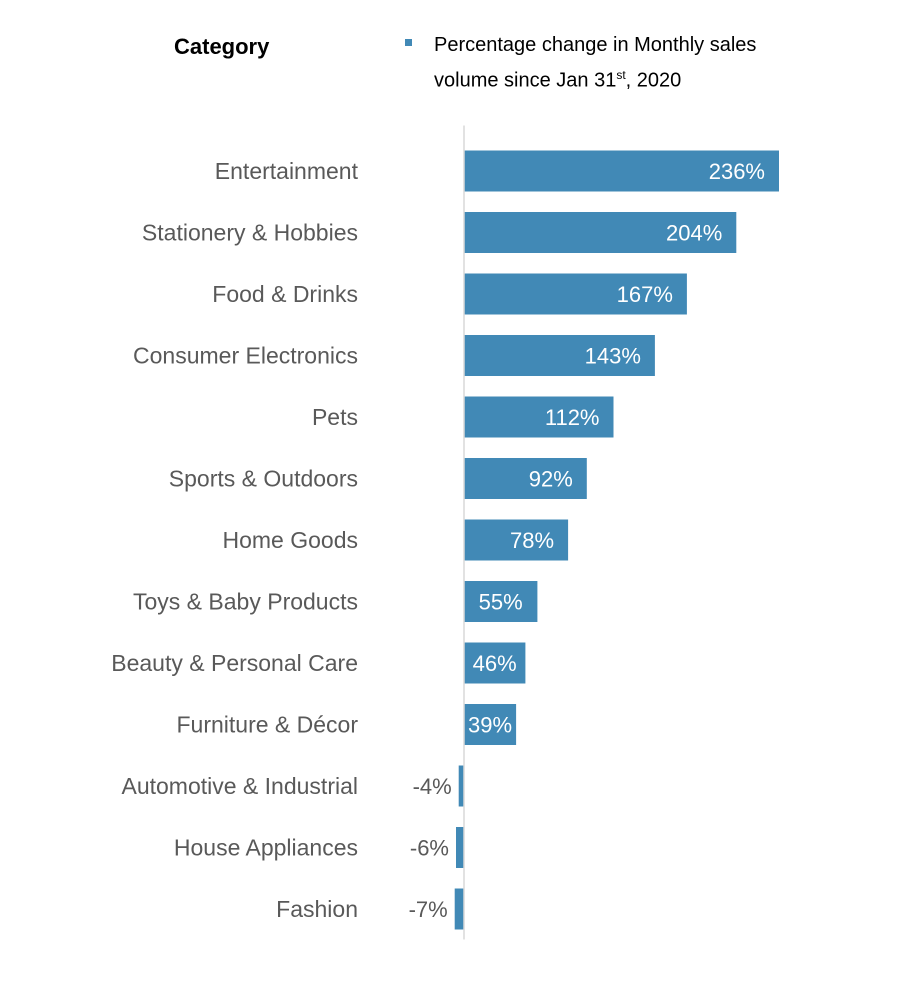 Image resolution: width=899 pixels, height=992 pixels. Describe the element at coordinates (595, 45) in the screenshot. I see `legend-line-1: Percentage change in Monthly sales` at that location.